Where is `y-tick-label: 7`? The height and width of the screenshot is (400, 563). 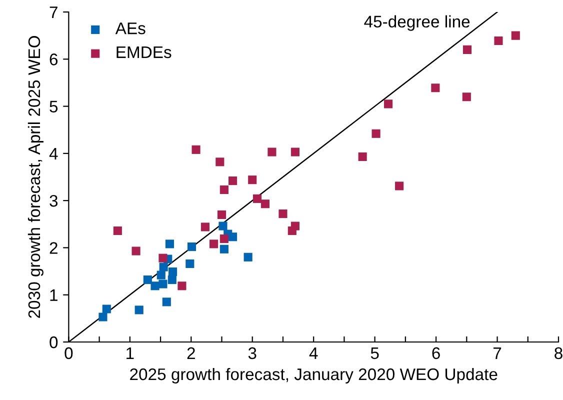 y-tick-label: 7 is located at coordinates (54, 12).